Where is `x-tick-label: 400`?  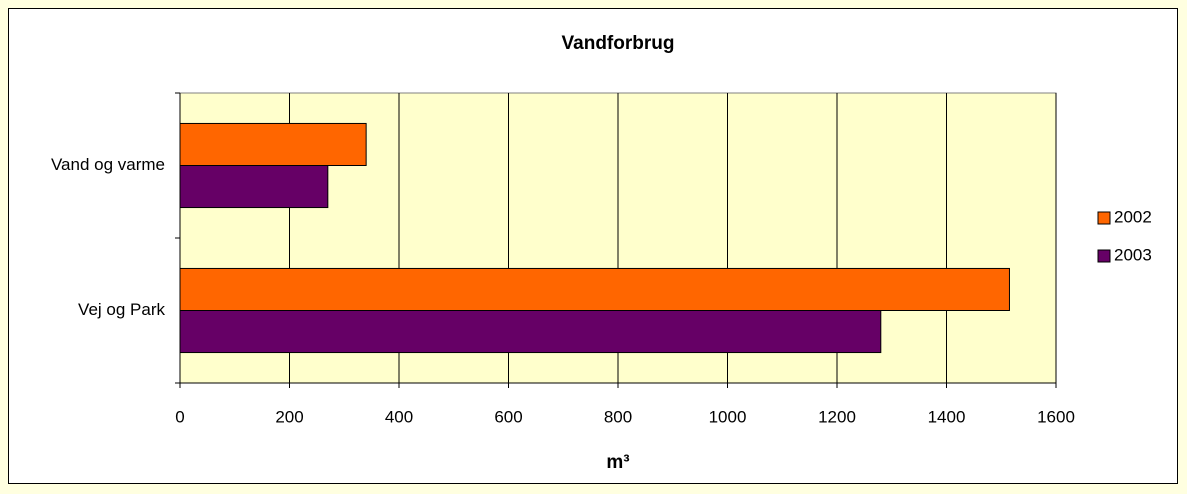 x-tick-label: 400 is located at coordinates (399, 416).